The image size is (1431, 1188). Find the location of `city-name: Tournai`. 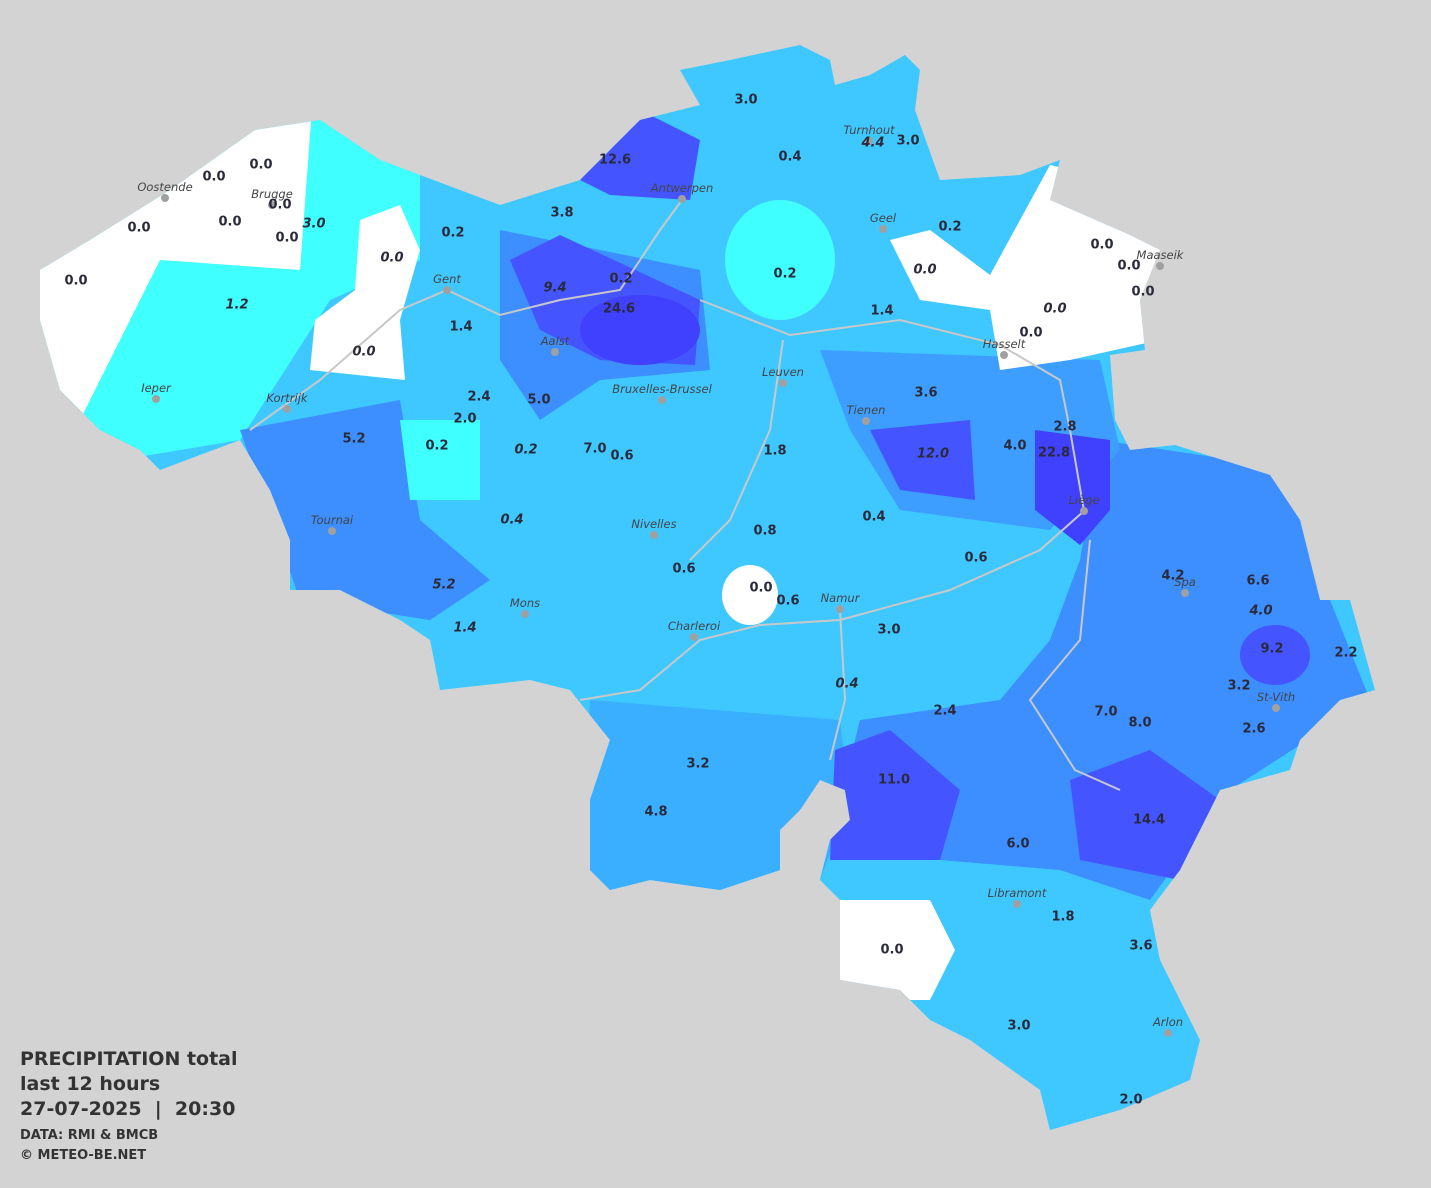

city-name: Tournai is located at coordinates (332, 520).